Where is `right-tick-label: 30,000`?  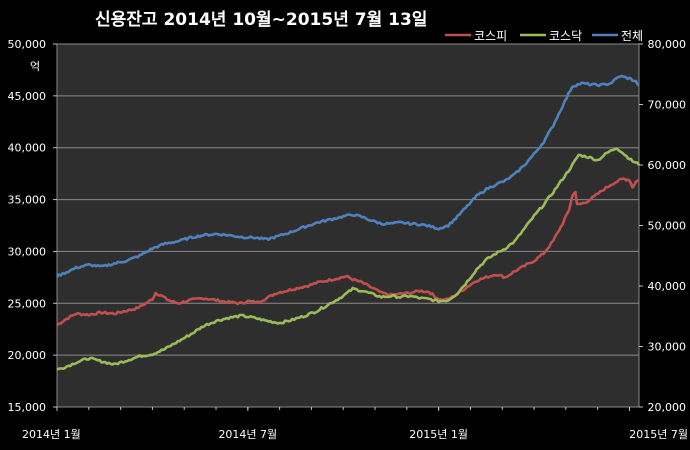 right-tick-label: 30,000 is located at coordinates (667, 347).